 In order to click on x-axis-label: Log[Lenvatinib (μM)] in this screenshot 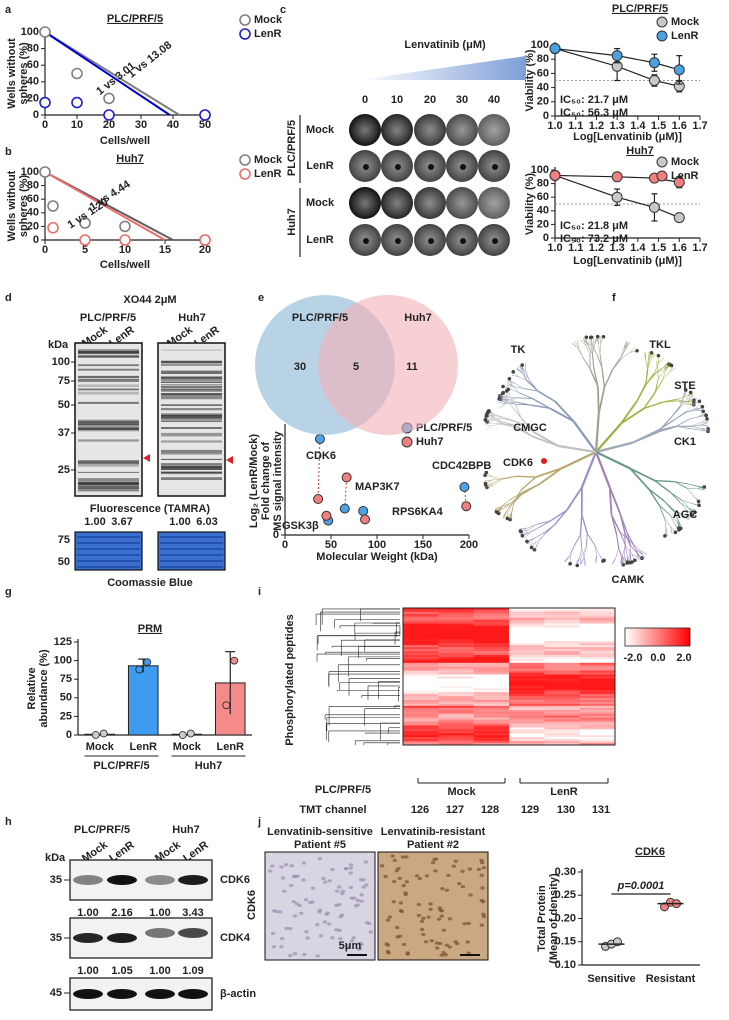, I will do `click(627, 137)`.